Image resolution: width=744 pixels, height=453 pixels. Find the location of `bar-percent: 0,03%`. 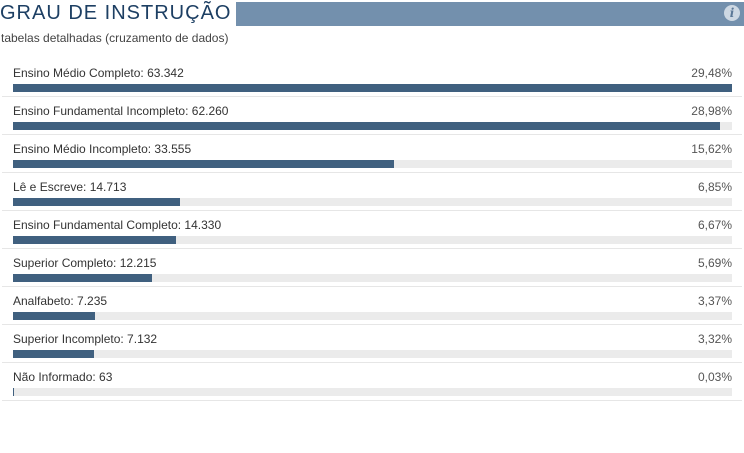

bar-percent: 0,03% is located at coordinates (714, 377).